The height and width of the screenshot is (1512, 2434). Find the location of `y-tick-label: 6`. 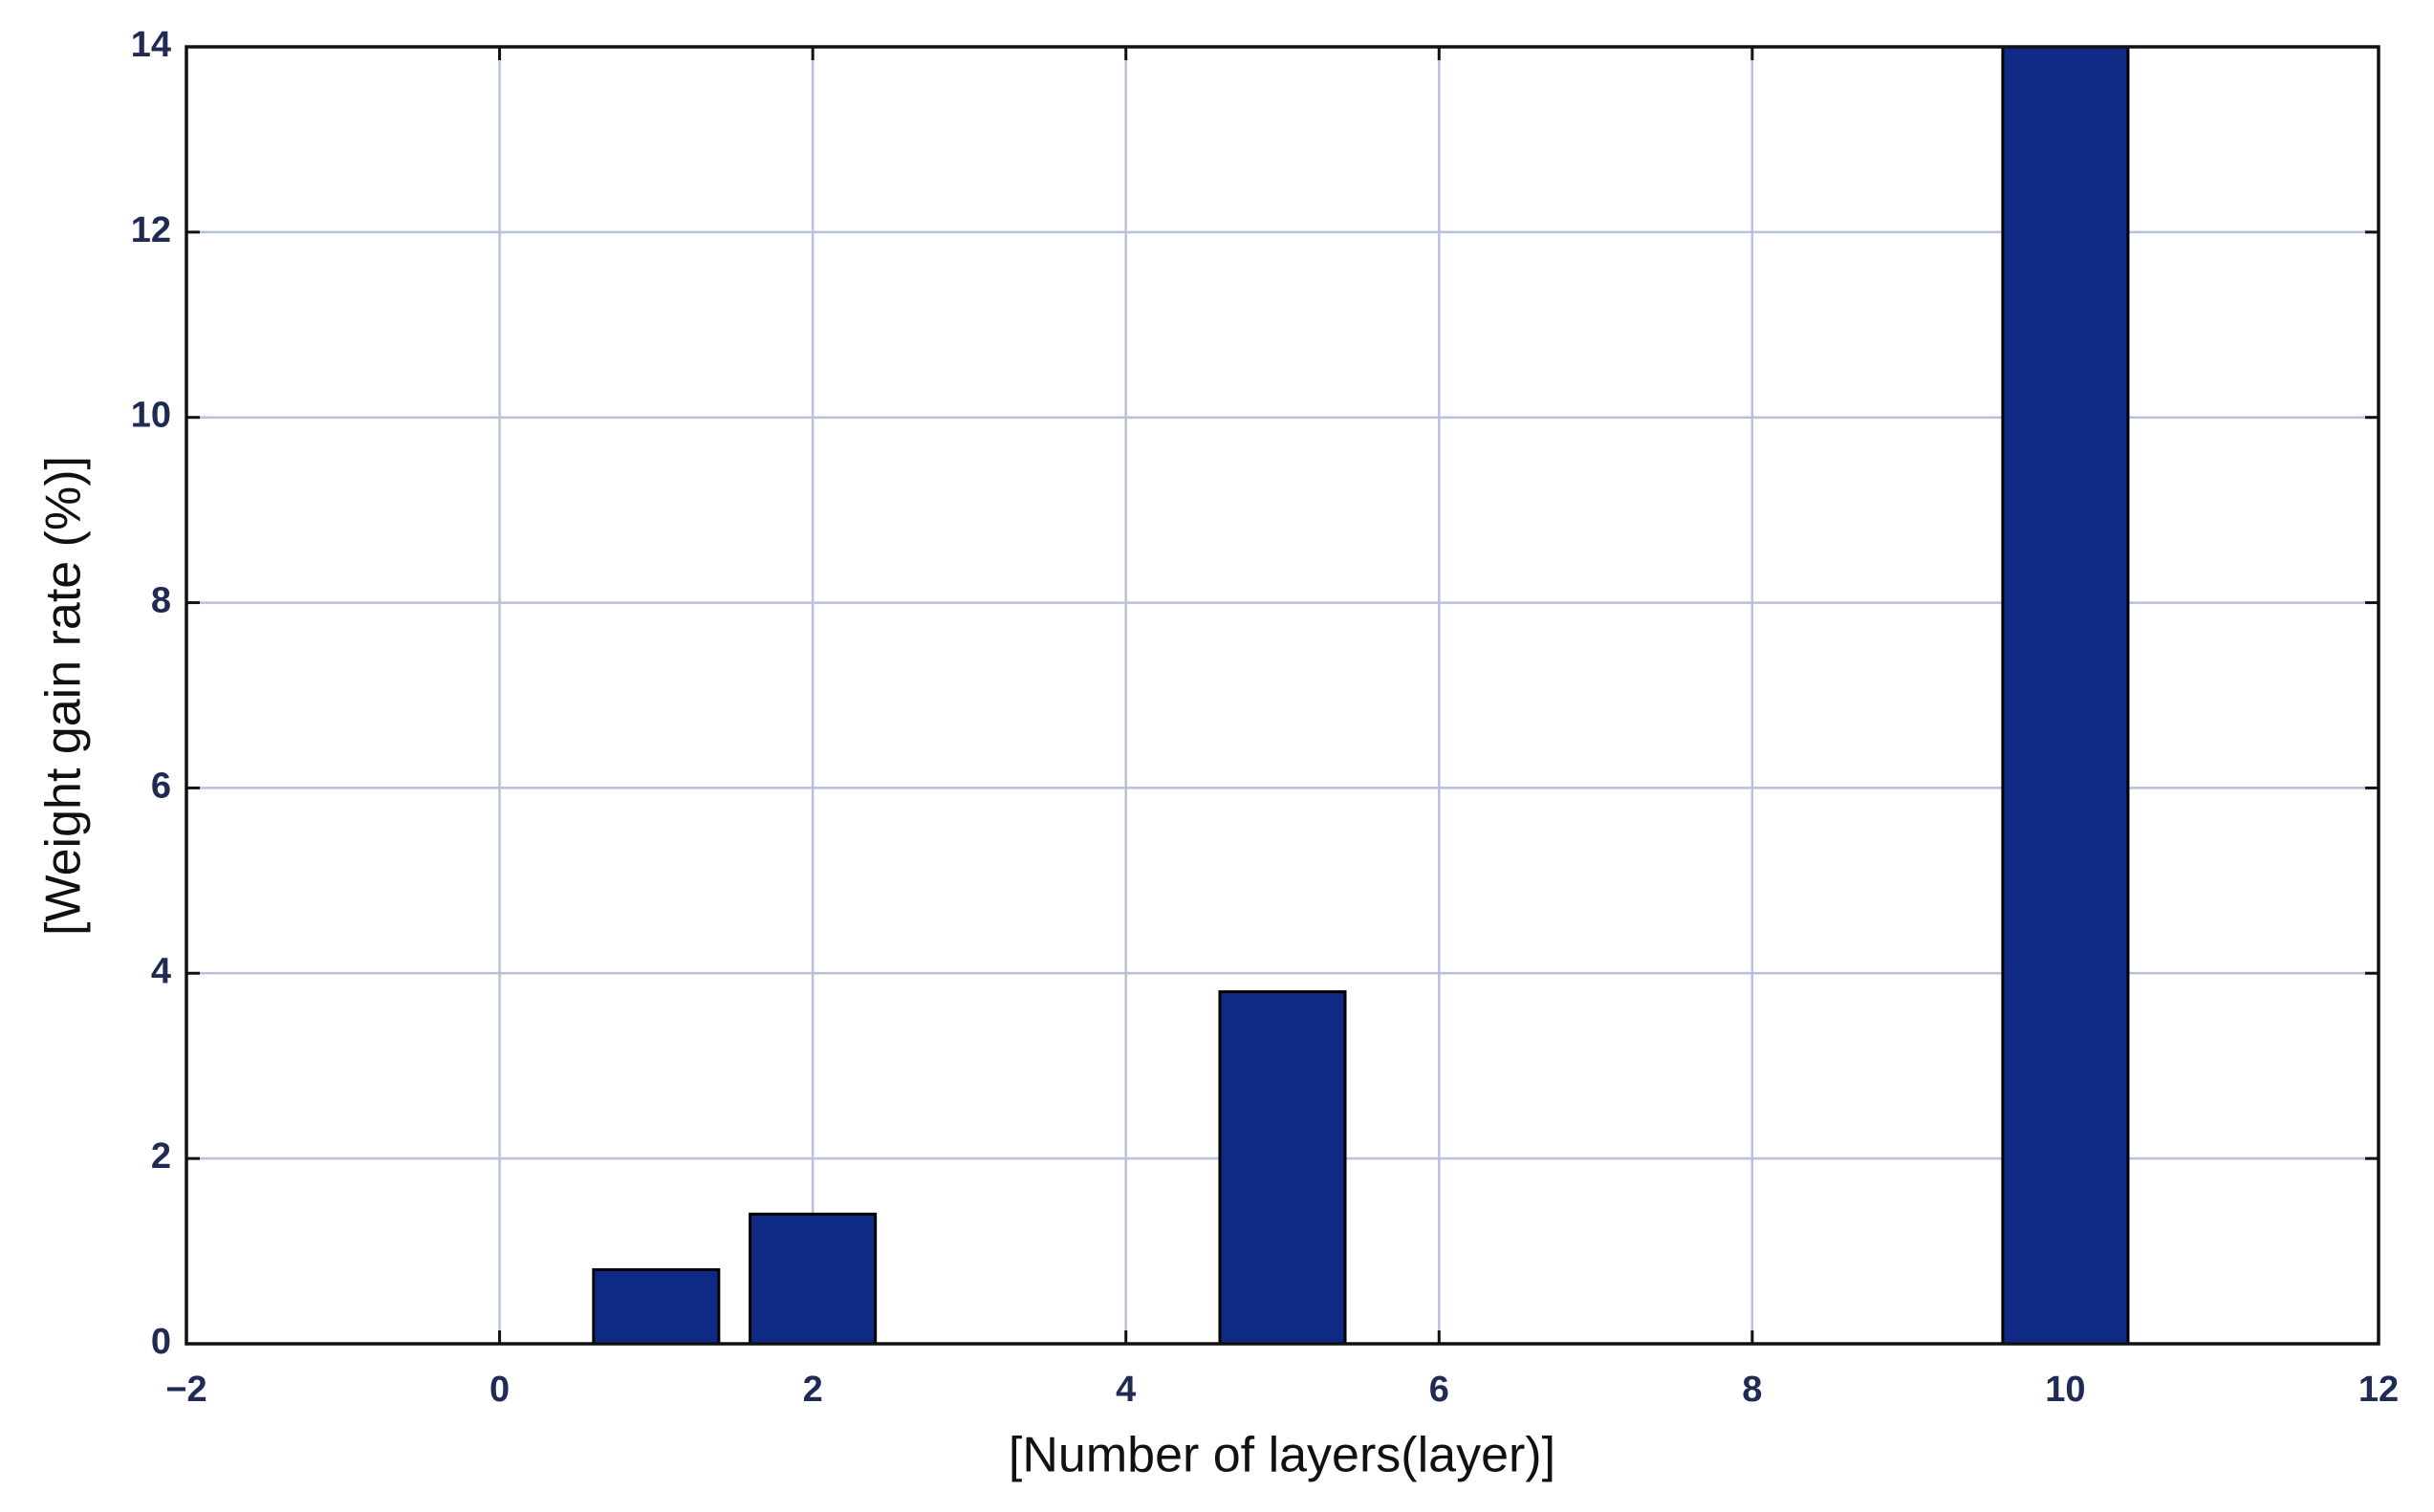

y-tick-label: 6 is located at coordinates (161, 786).